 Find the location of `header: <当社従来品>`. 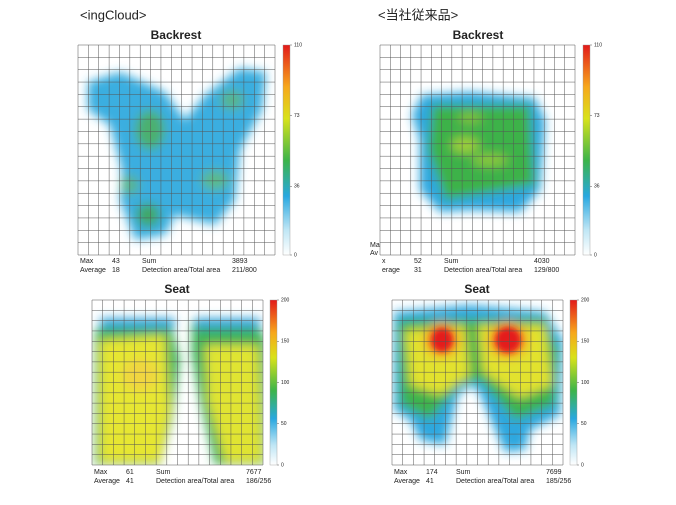

header: <当社従来品> is located at coordinates (418, 14).